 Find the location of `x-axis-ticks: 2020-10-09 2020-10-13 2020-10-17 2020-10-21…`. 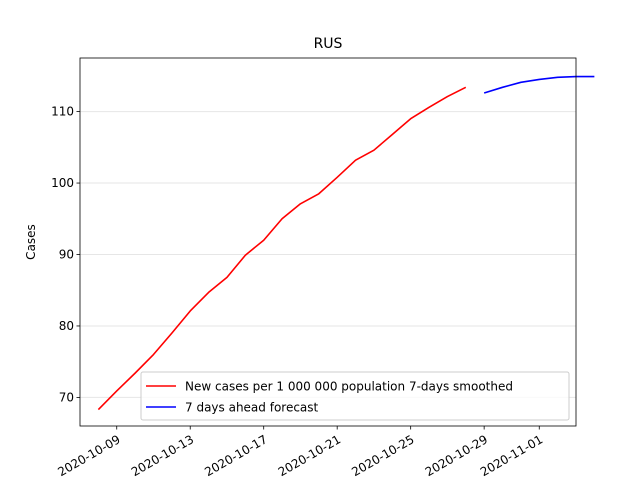

x-axis-ticks: 2020-10-09 2020-10-13 2020-10-17 2020-10-21… is located at coordinates (300, 452).